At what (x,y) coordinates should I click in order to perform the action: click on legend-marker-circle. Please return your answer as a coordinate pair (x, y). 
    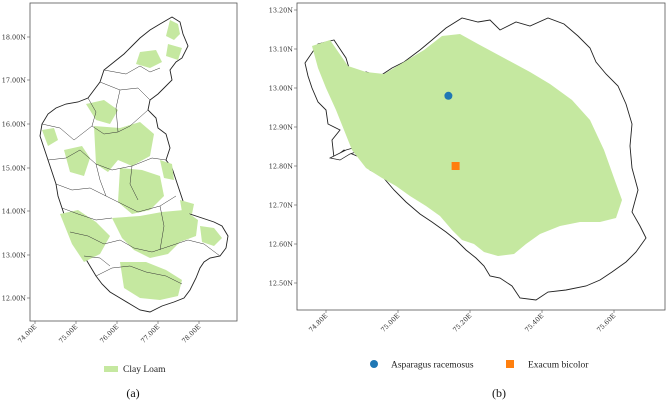
    Looking at the image, I should click on (374, 364).